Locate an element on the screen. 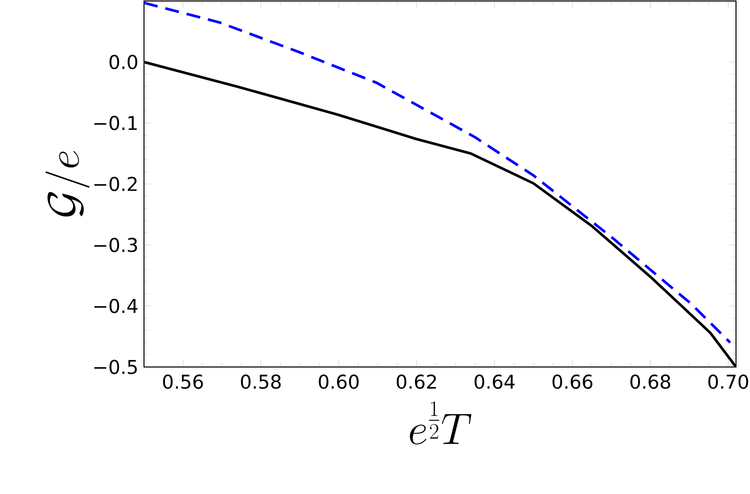 The height and width of the screenshot is (494, 750). x-tick-label: 0.58 is located at coordinates (260, 381).